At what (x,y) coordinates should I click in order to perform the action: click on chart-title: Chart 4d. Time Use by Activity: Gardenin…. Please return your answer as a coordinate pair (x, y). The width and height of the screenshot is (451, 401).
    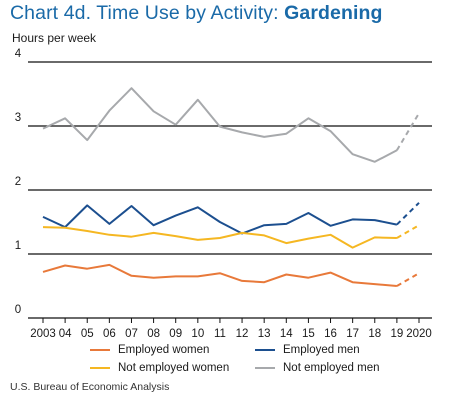
    Looking at the image, I should click on (196, 13).